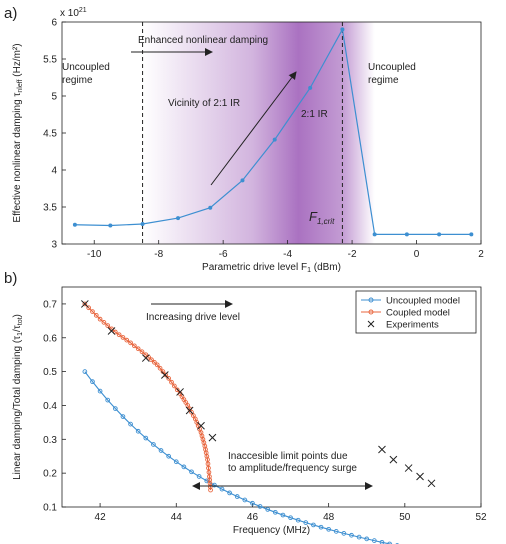  What do you see at coordinates (50, 338) in the screenshot?
I see `y-tick-label: 0.6` at bounding box center [50, 338].